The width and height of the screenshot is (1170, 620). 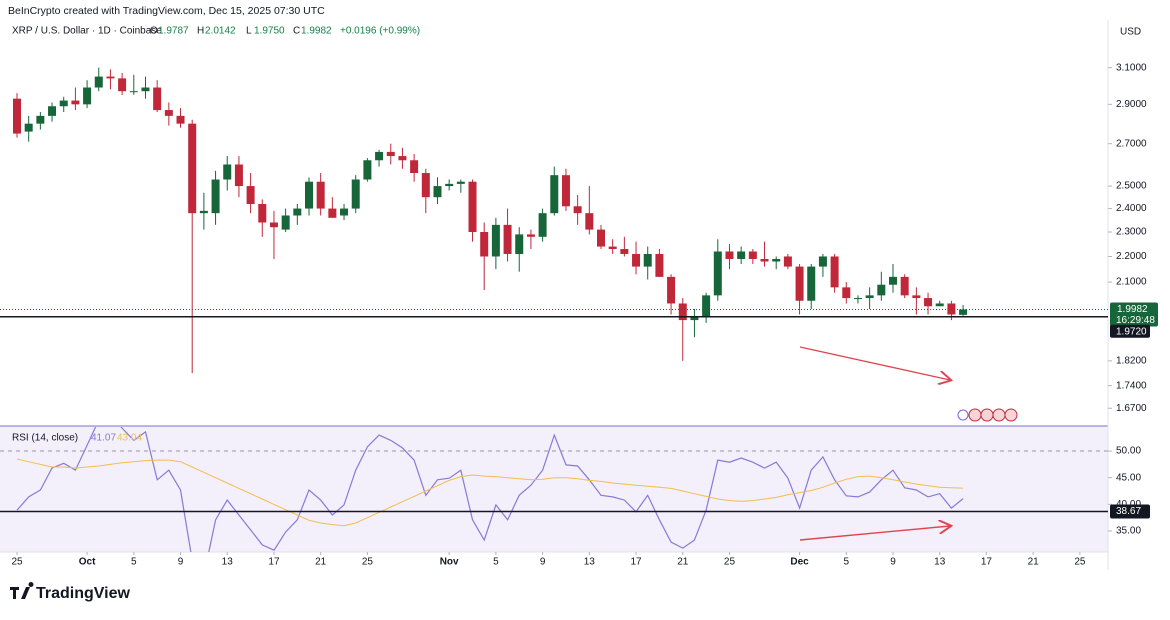 What do you see at coordinates (249, 31) in the screenshot?
I see `ohlc-letter: L` at bounding box center [249, 31].